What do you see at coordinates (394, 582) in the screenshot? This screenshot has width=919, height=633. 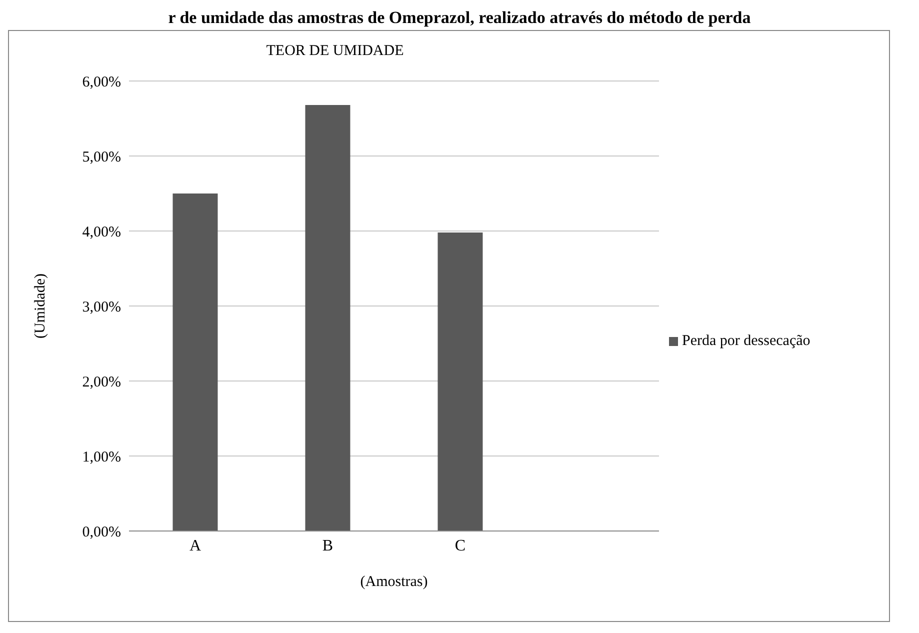 I see `x-axis-title: (Amostras)` at bounding box center [394, 582].